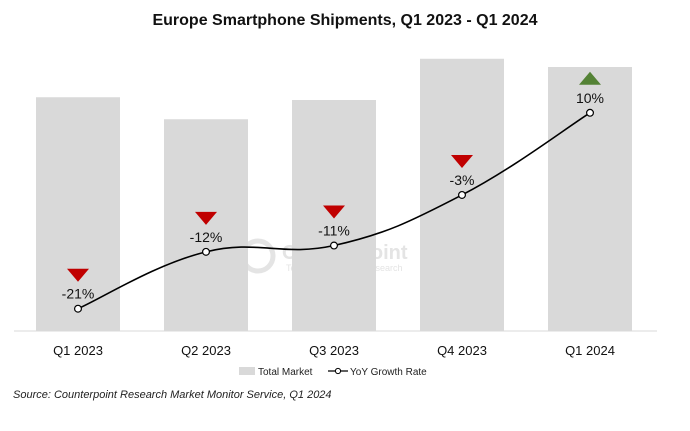 The width and height of the screenshot is (690, 431). What do you see at coordinates (462, 194) in the screenshot?
I see `growth-point-q4-2023` at bounding box center [462, 194].